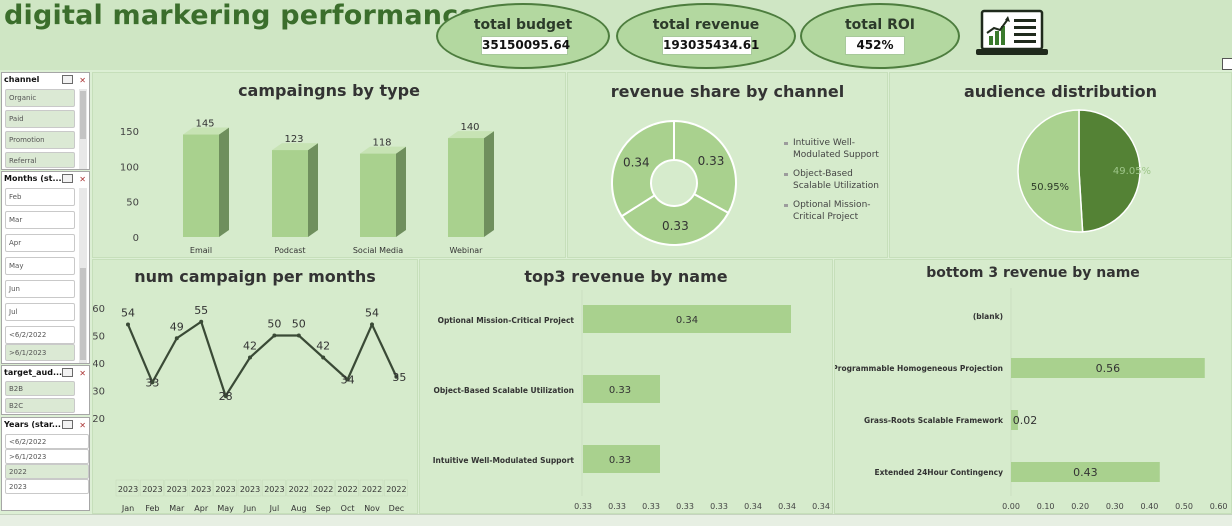 The width and height of the screenshot is (1232, 526). I want to click on data-label: 55, so click(201, 310).